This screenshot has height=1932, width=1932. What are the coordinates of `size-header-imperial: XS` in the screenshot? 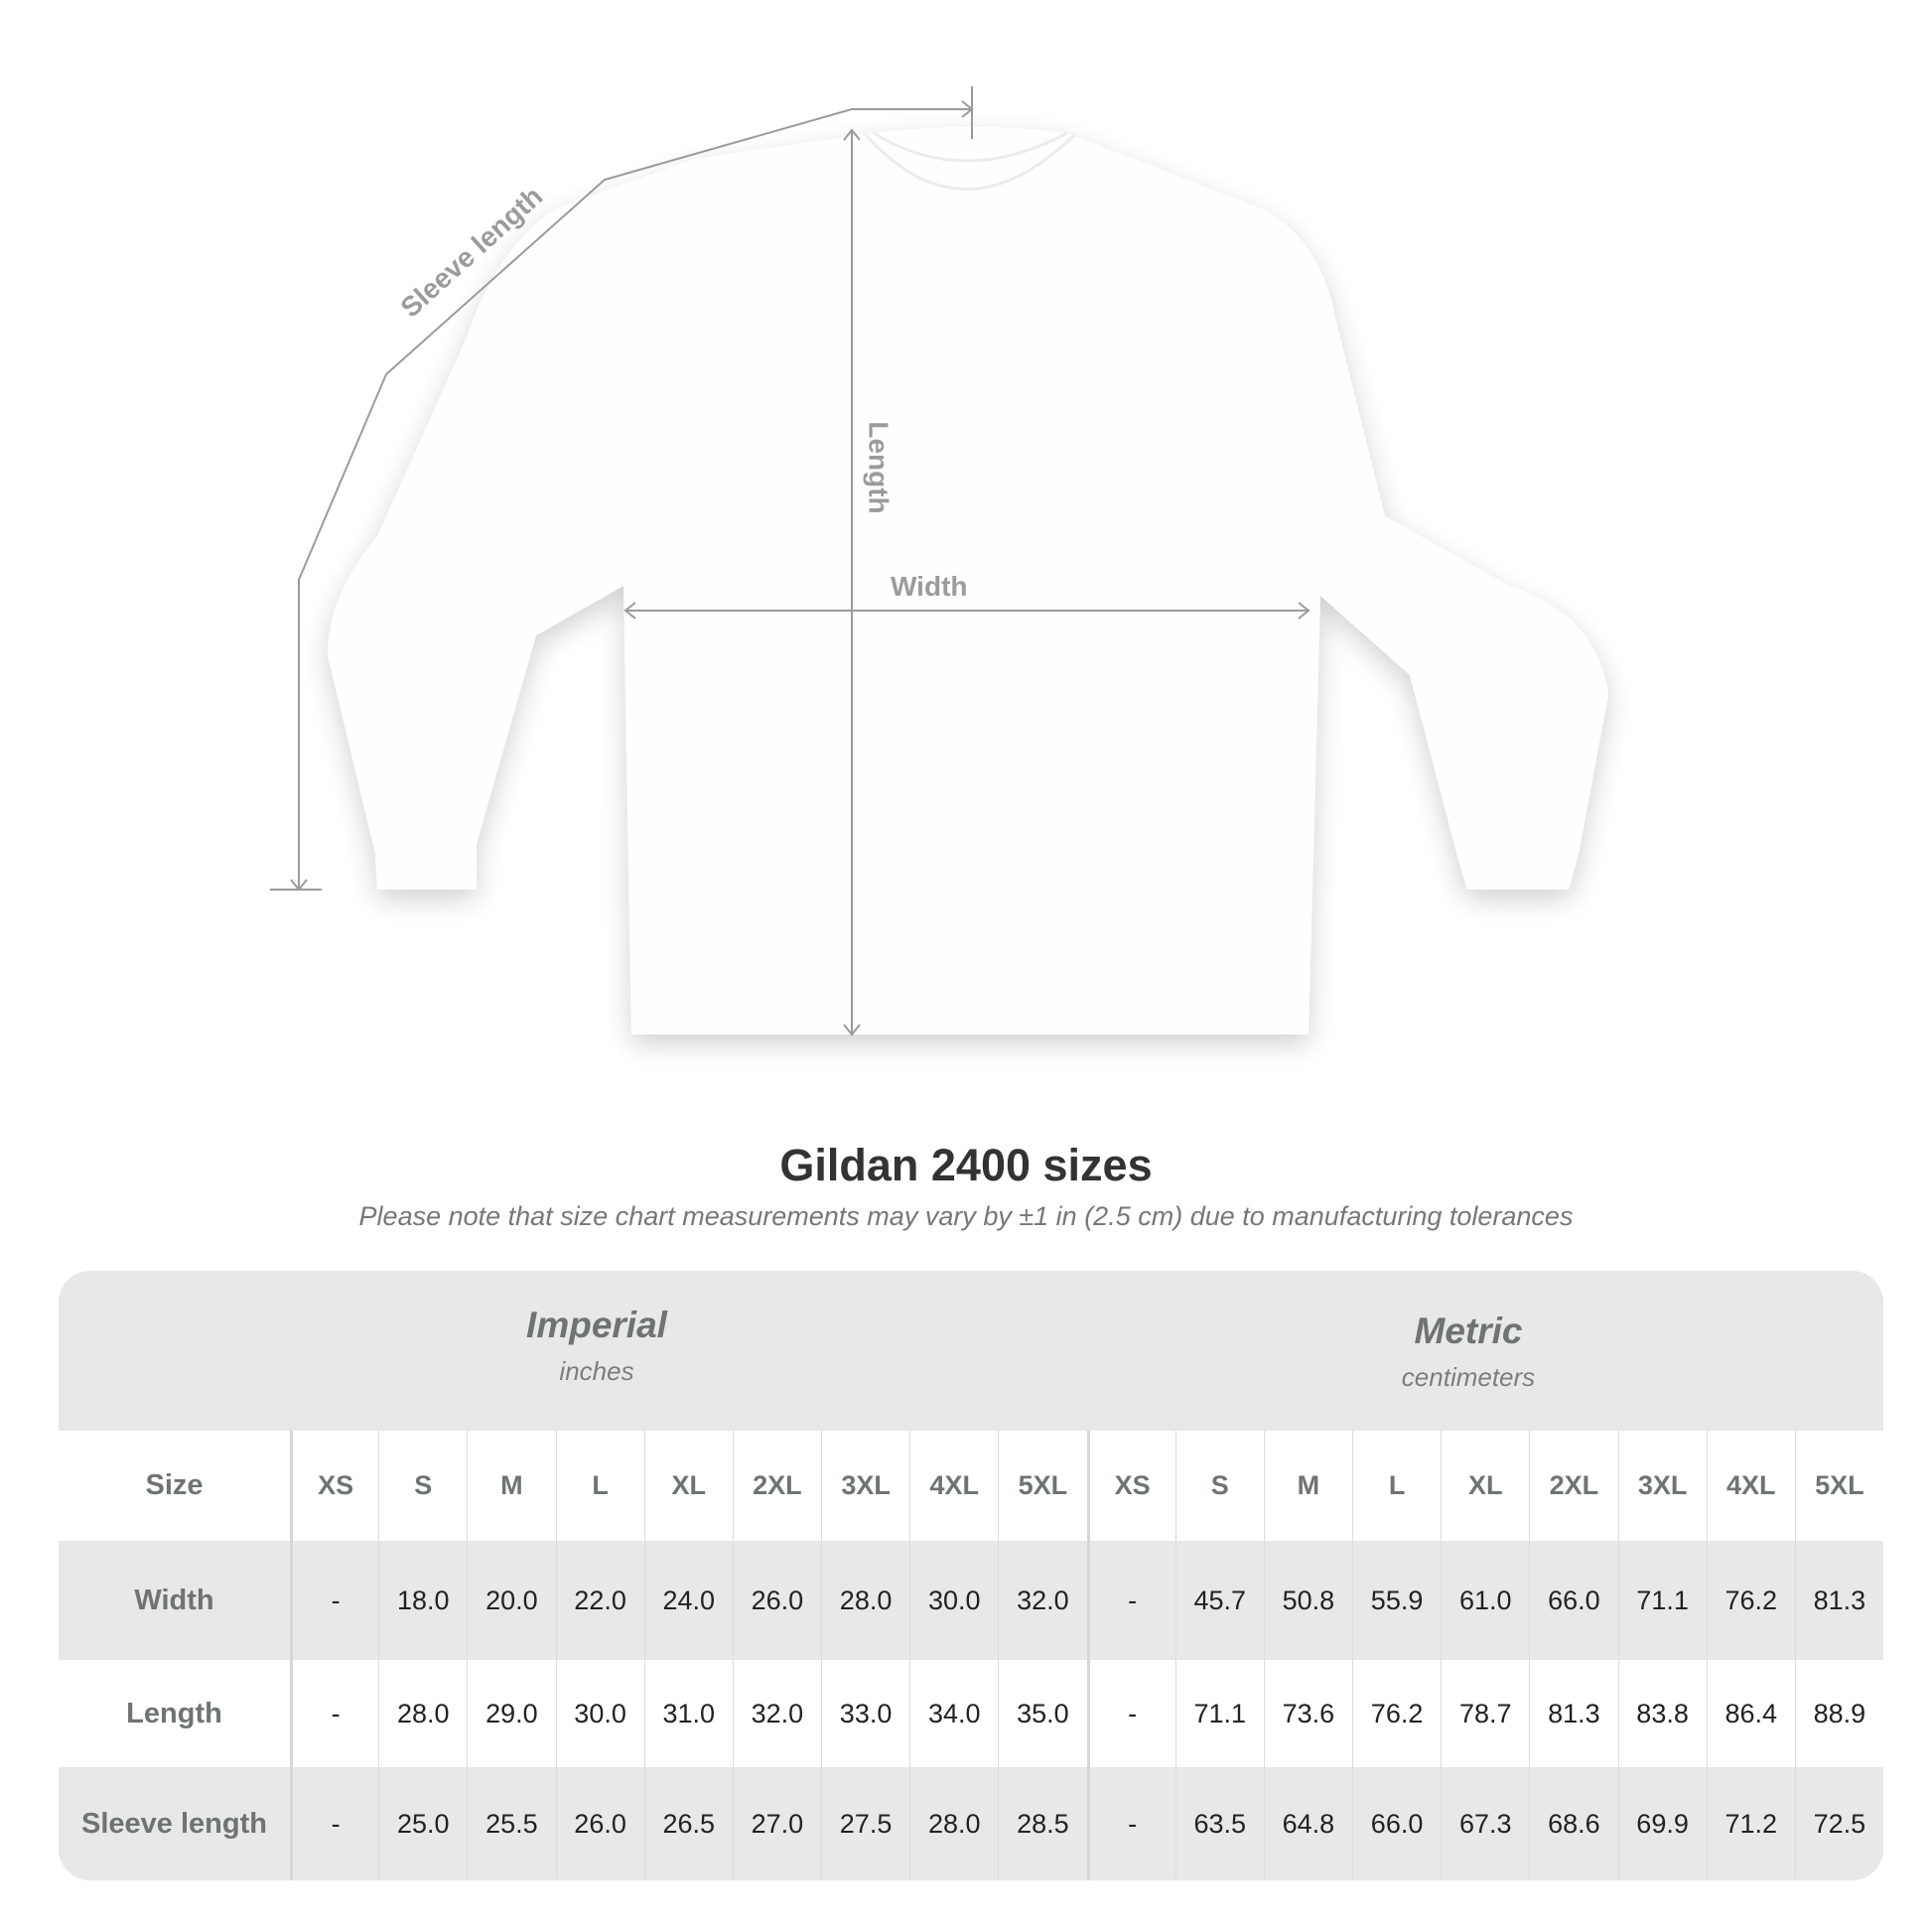 It's located at (334, 1486).